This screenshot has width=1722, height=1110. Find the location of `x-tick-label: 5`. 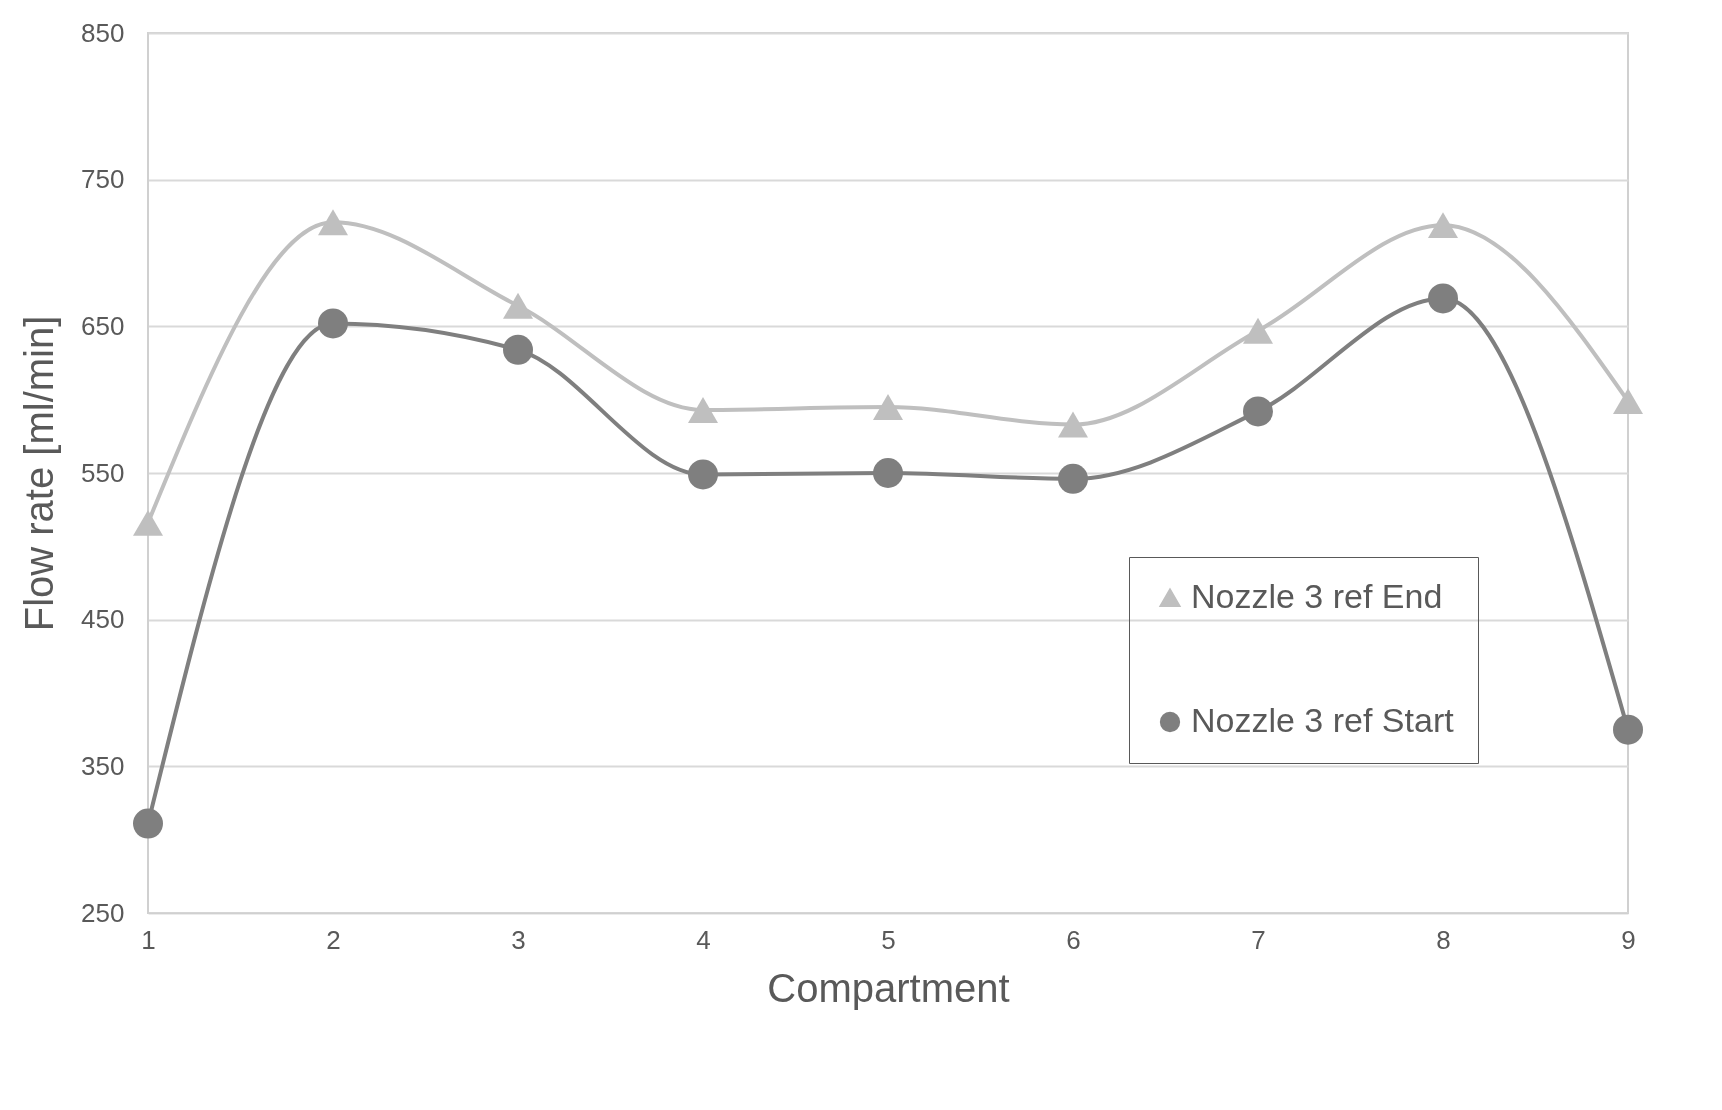

x-tick-label: 5 is located at coordinates (888, 939).